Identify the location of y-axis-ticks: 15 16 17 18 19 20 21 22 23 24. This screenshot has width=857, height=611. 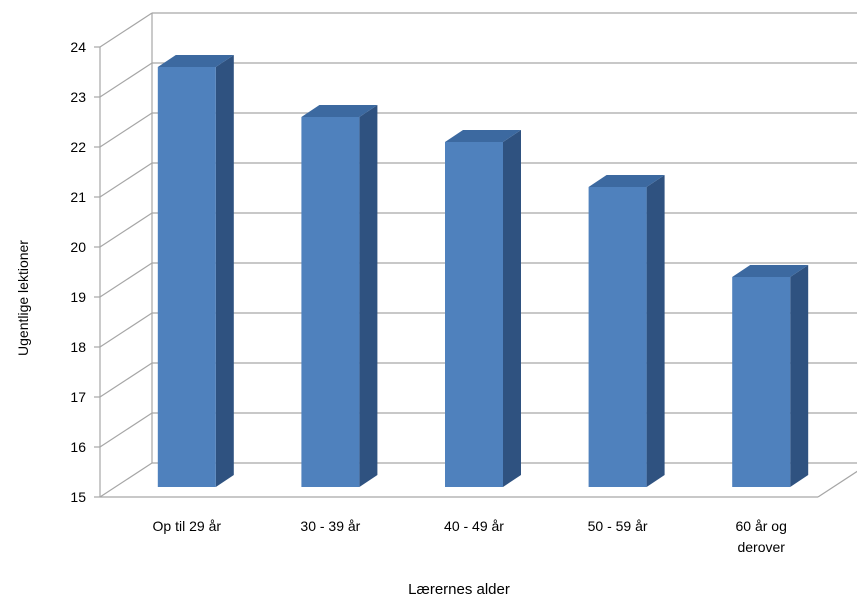
(78, 272).